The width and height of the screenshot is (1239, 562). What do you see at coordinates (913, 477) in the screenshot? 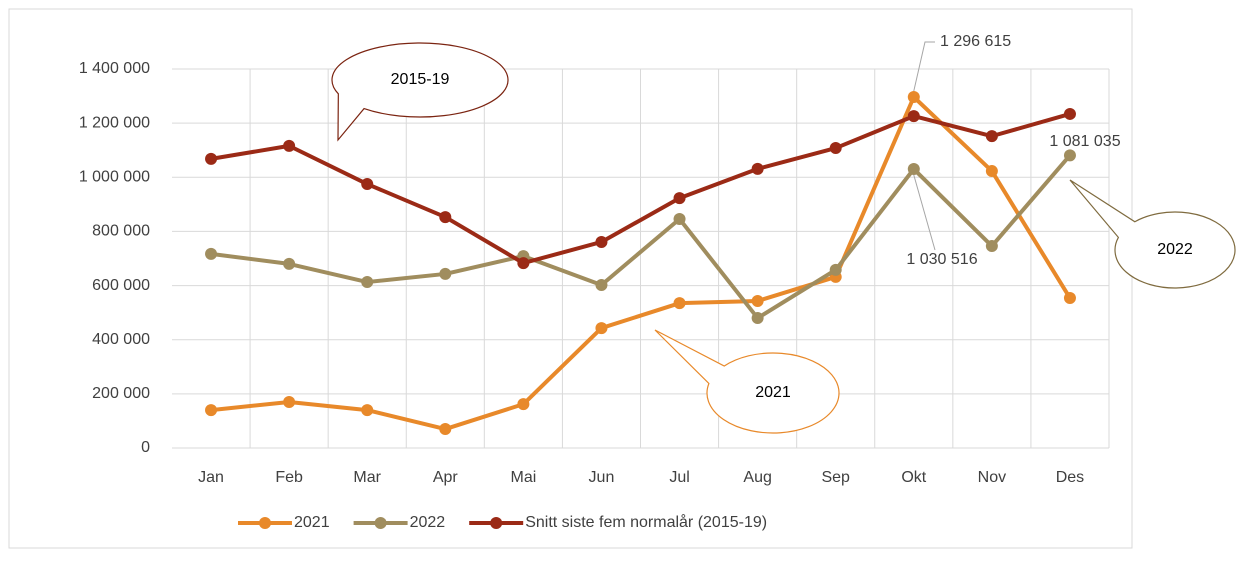
I see `x-tick-label: Okt` at bounding box center [913, 477].